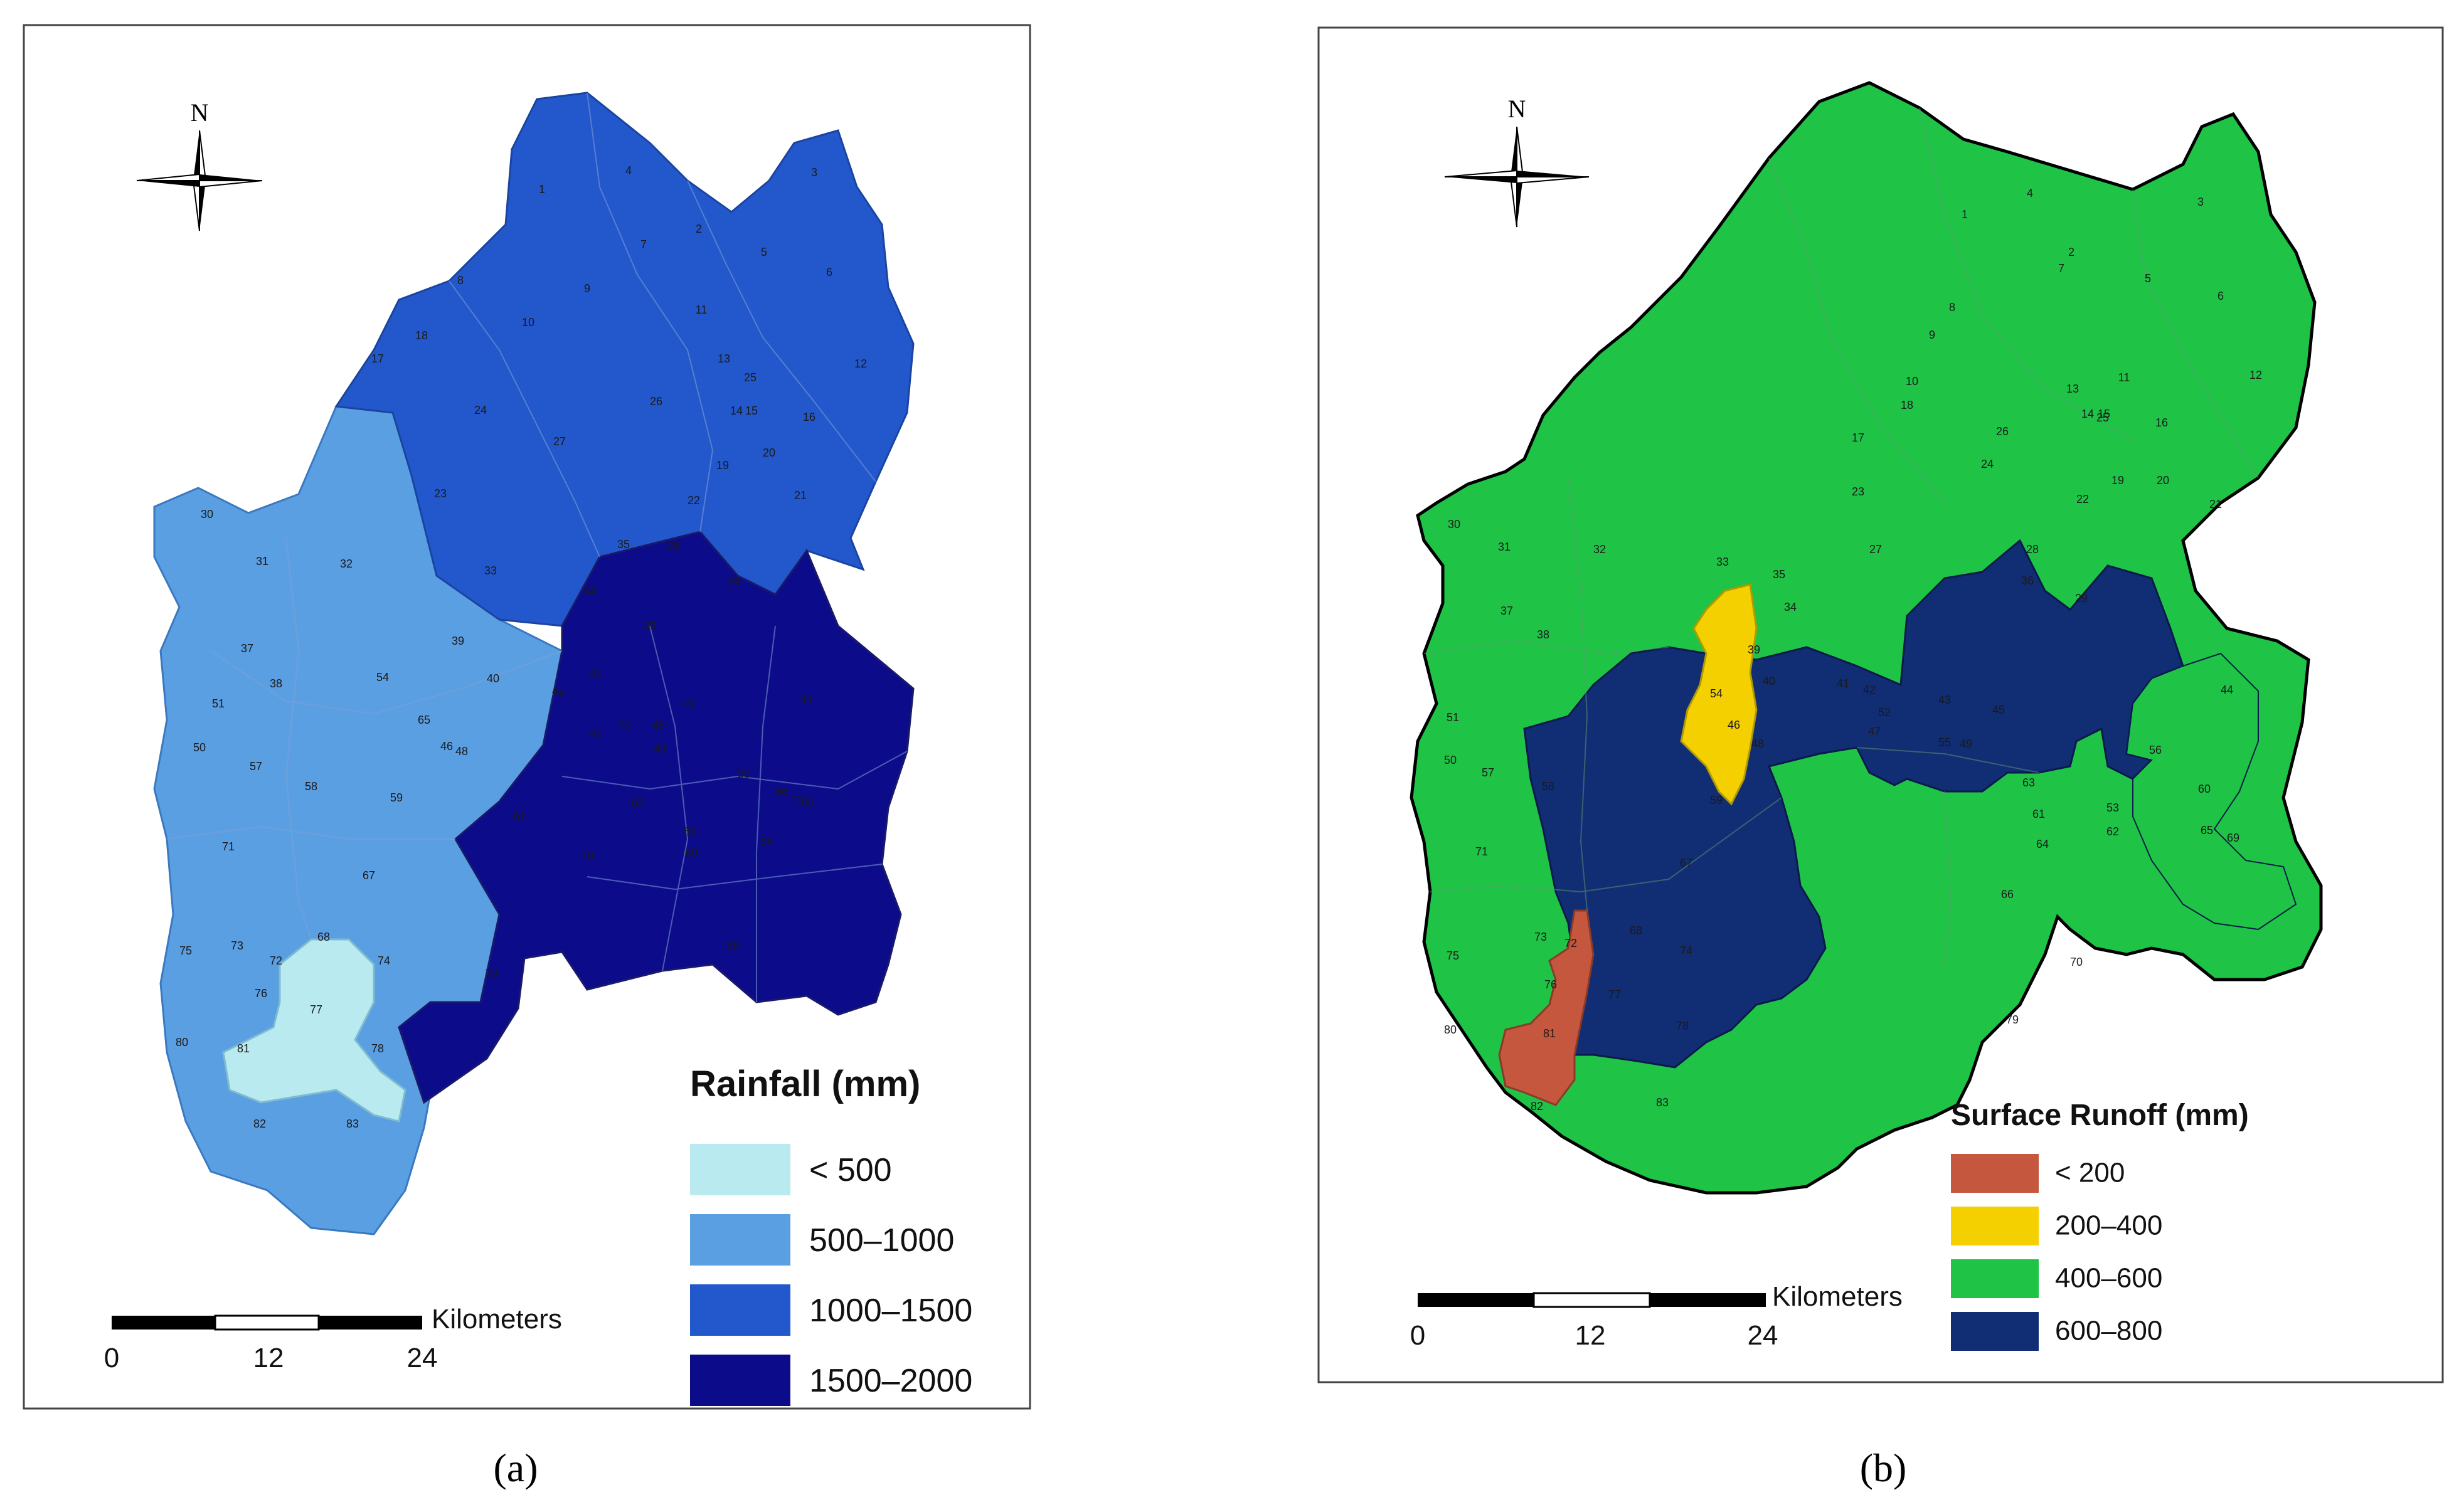 This screenshot has height=1512, width=2459. Describe the element at coordinates (1987, 464) in the screenshot. I see `subbasin-label-24: 24` at that location.